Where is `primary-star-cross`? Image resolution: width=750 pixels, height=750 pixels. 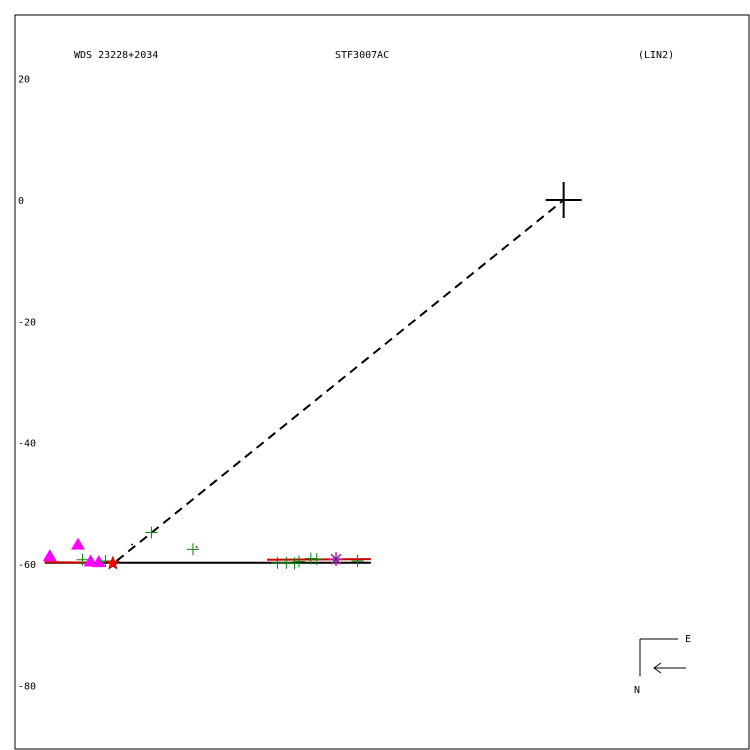 primary-star-cross is located at coordinates (563, 200).